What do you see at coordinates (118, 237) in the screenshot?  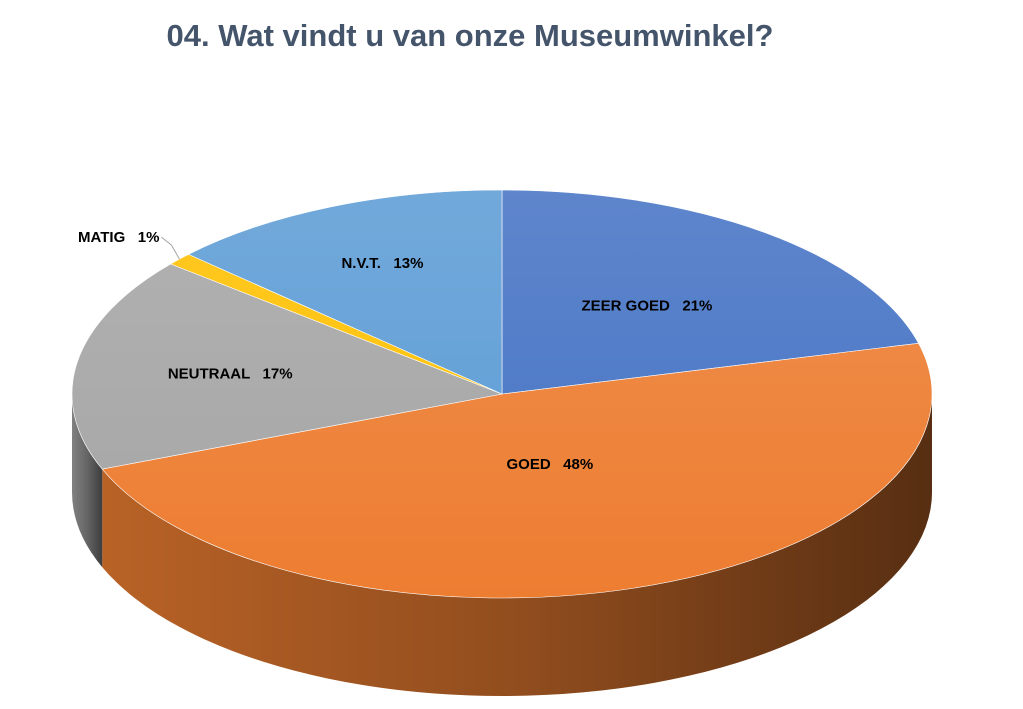 I see `data-label-matig: MATIG 1%` at bounding box center [118, 237].